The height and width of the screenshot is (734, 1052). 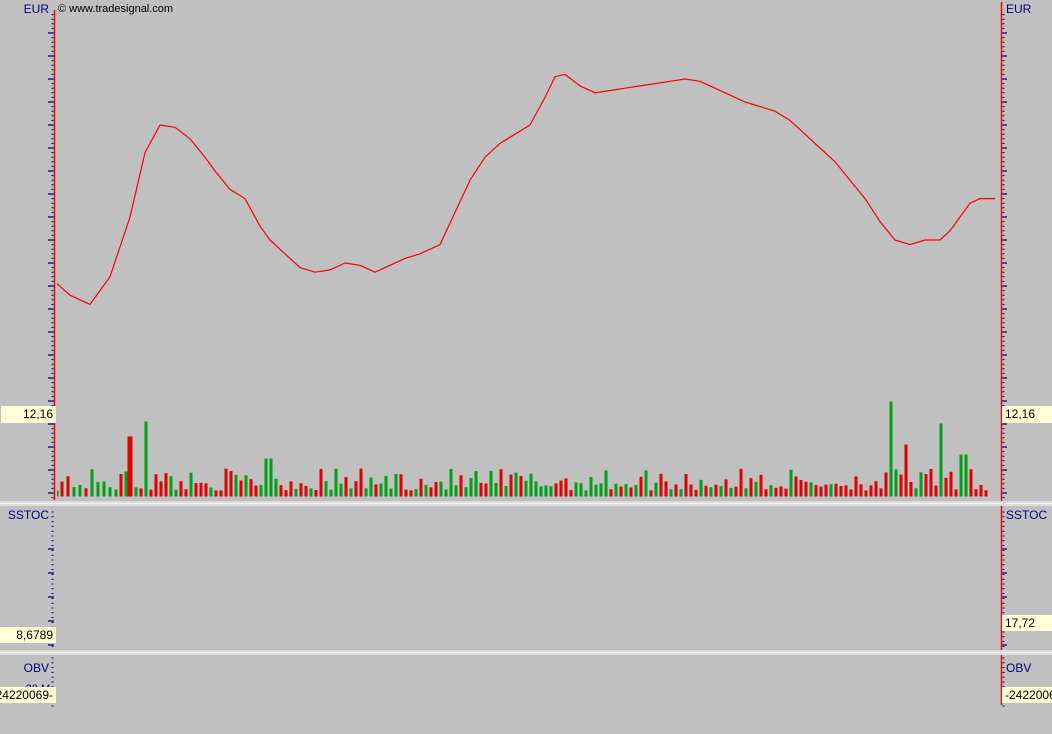 I want to click on left-axis-title: EUR, so click(x=36, y=9).